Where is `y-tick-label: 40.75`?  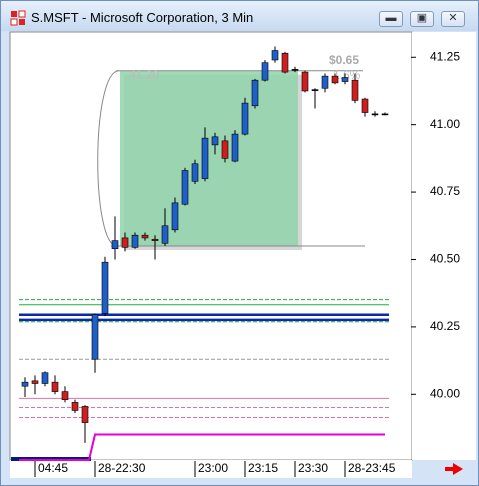
y-tick-label: 40.75 is located at coordinates (445, 191).